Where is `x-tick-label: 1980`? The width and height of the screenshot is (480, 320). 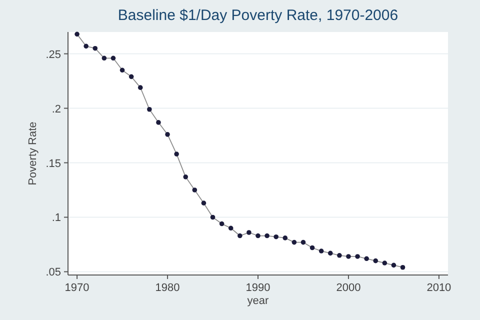 x-tick-label: 1980 is located at coordinates (167, 288).